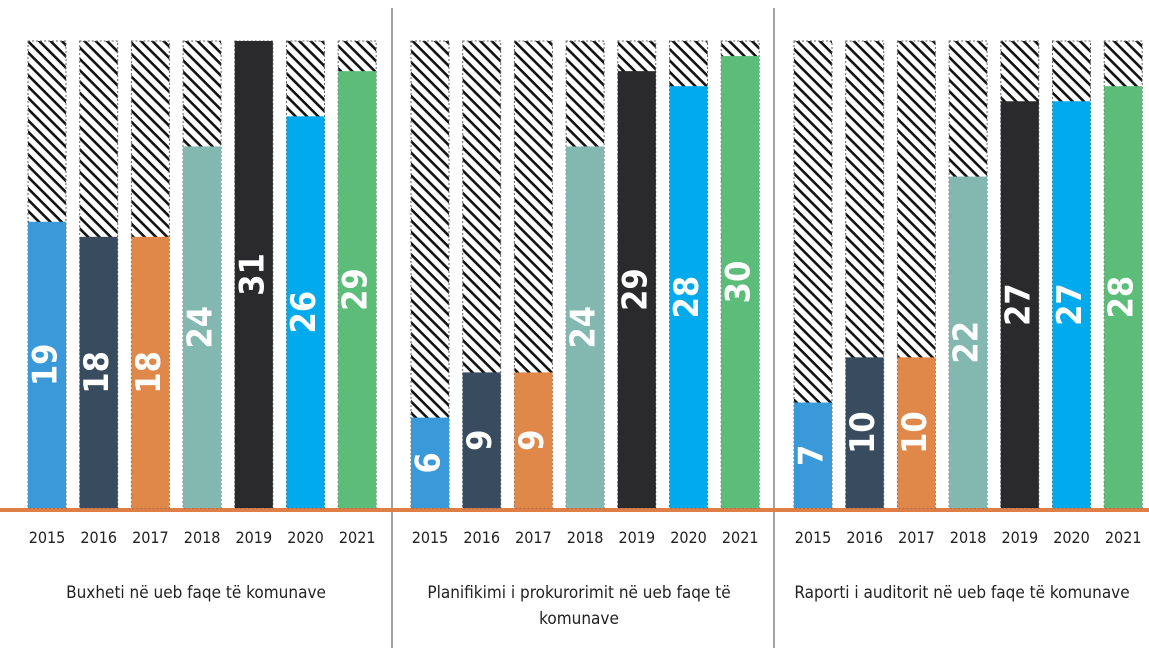 The height and width of the screenshot is (648, 1149). I want to click on value-label: 6, so click(429, 462).